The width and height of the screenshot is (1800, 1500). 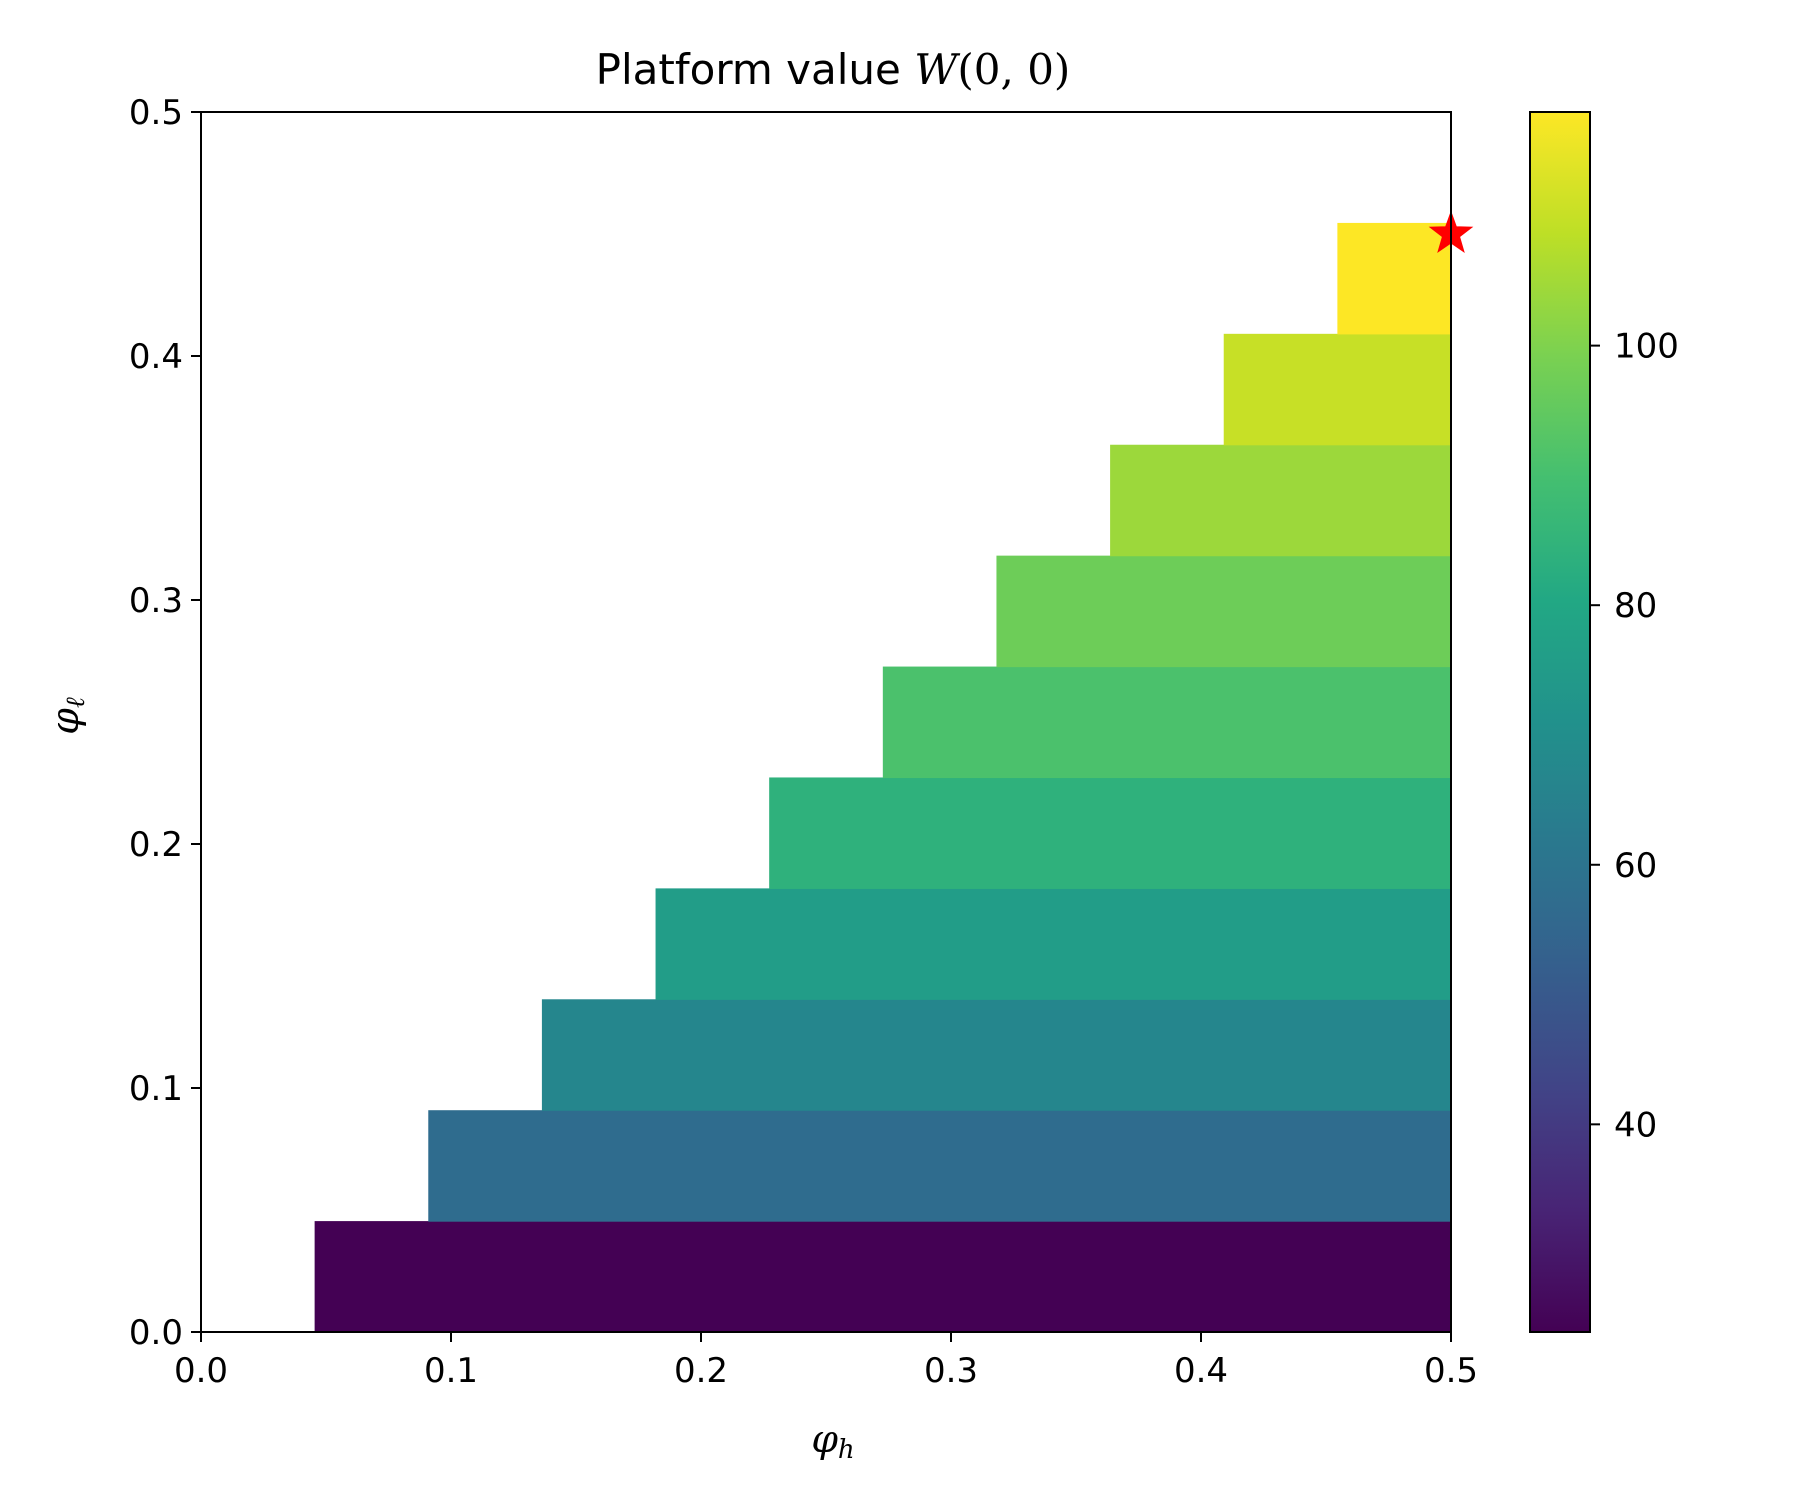 I want to click on y-tick-label: 0.2, so click(x=156, y=845).